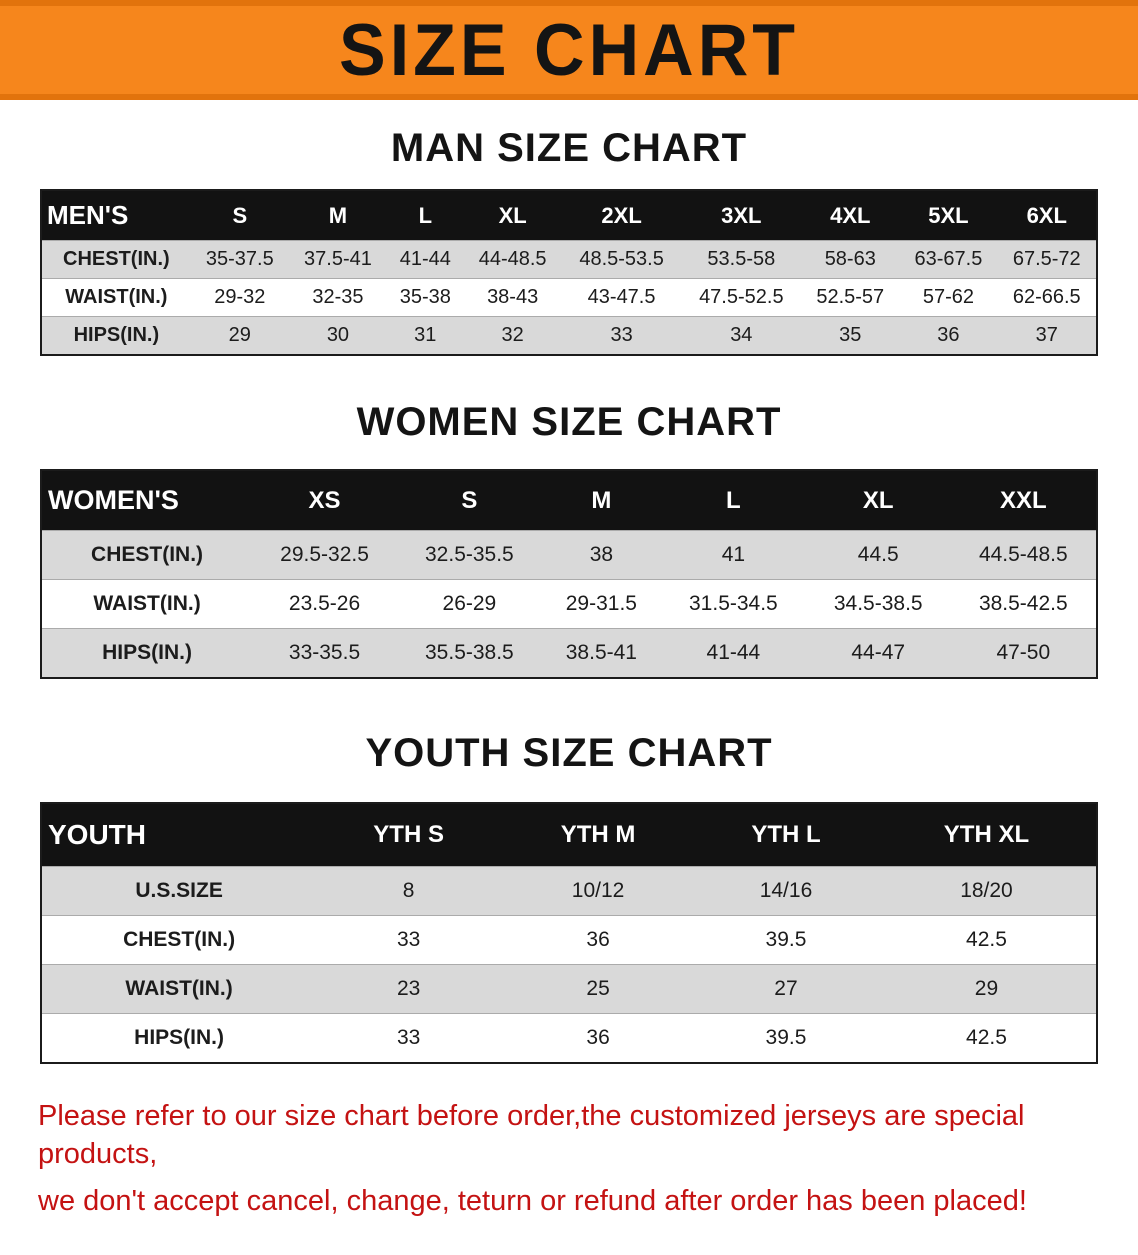  What do you see at coordinates (878, 604) in the screenshot?
I see `table-cell: 34.5-38.5` at bounding box center [878, 604].